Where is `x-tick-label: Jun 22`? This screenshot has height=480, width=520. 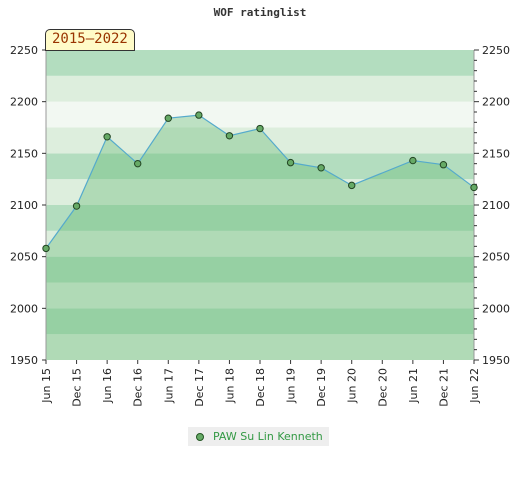 x-tick-label: Jun 22 is located at coordinates (474, 386).